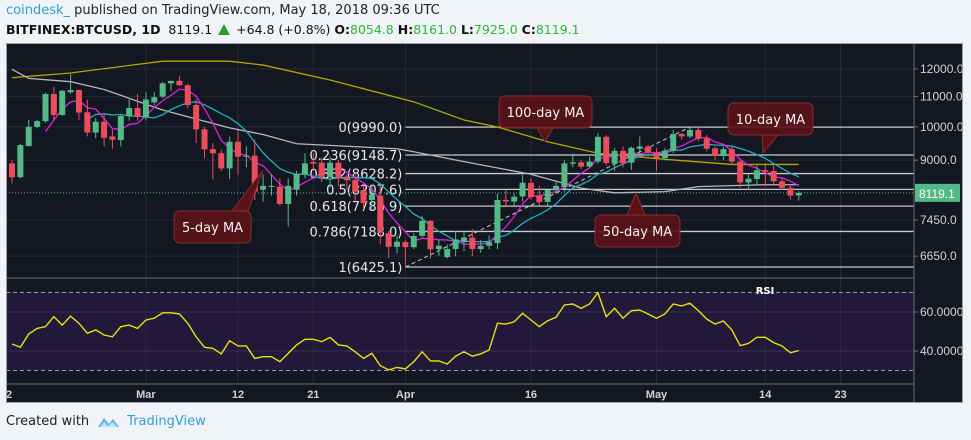 This screenshot has width=971, height=440. What do you see at coordinates (370, 268) in the screenshot?
I see `fib-level-label: 1(6425.1)` at bounding box center [370, 268].